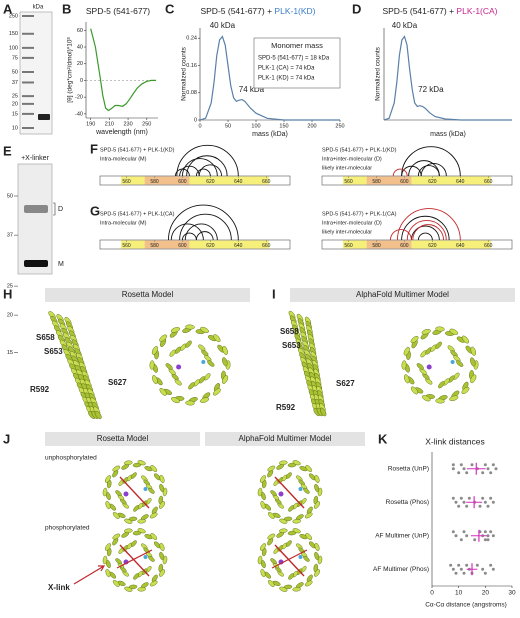 This screenshot has height=618, width=520. What do you see at coordinates (460, 246) in the screenshot?
I see `residue-label: 640` at bounding box center [460, 246].